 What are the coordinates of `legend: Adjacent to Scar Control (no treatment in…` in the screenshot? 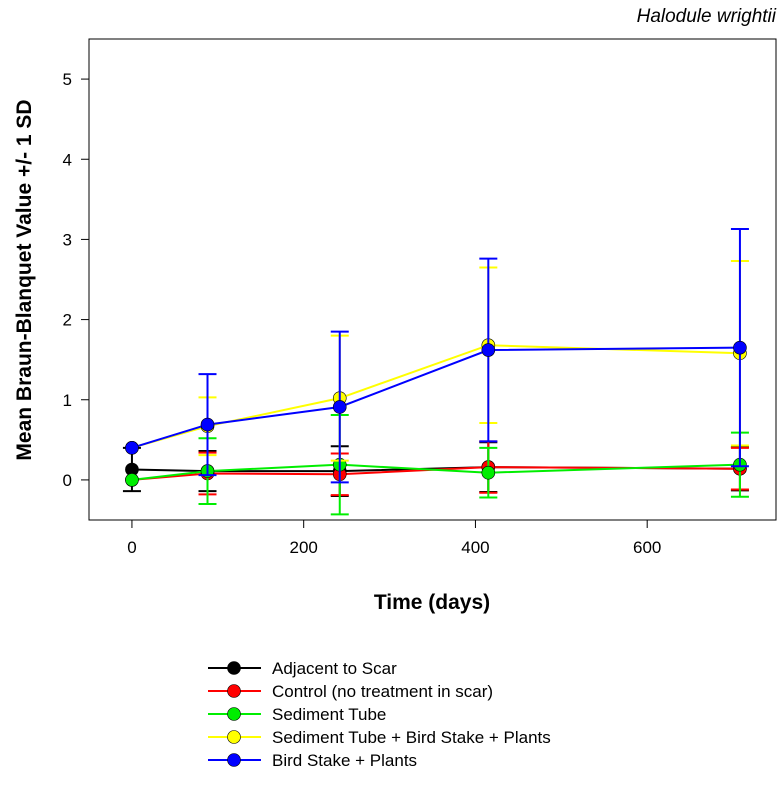 It's located at (379, 714).